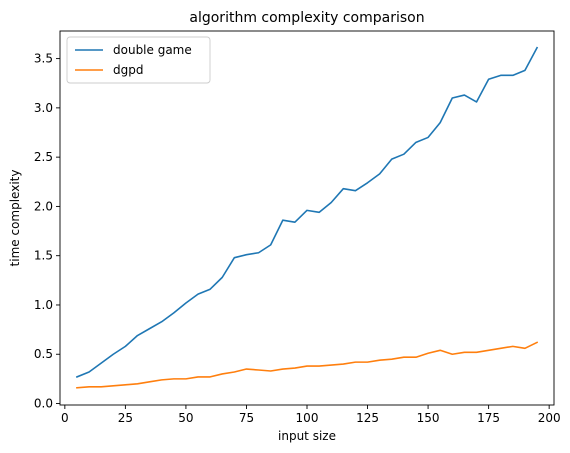 This screenshot has height=453, width=570. Describe the element at coordinates (125, 418) in the screenshot. I see `x-tick-label: 25` at that location.